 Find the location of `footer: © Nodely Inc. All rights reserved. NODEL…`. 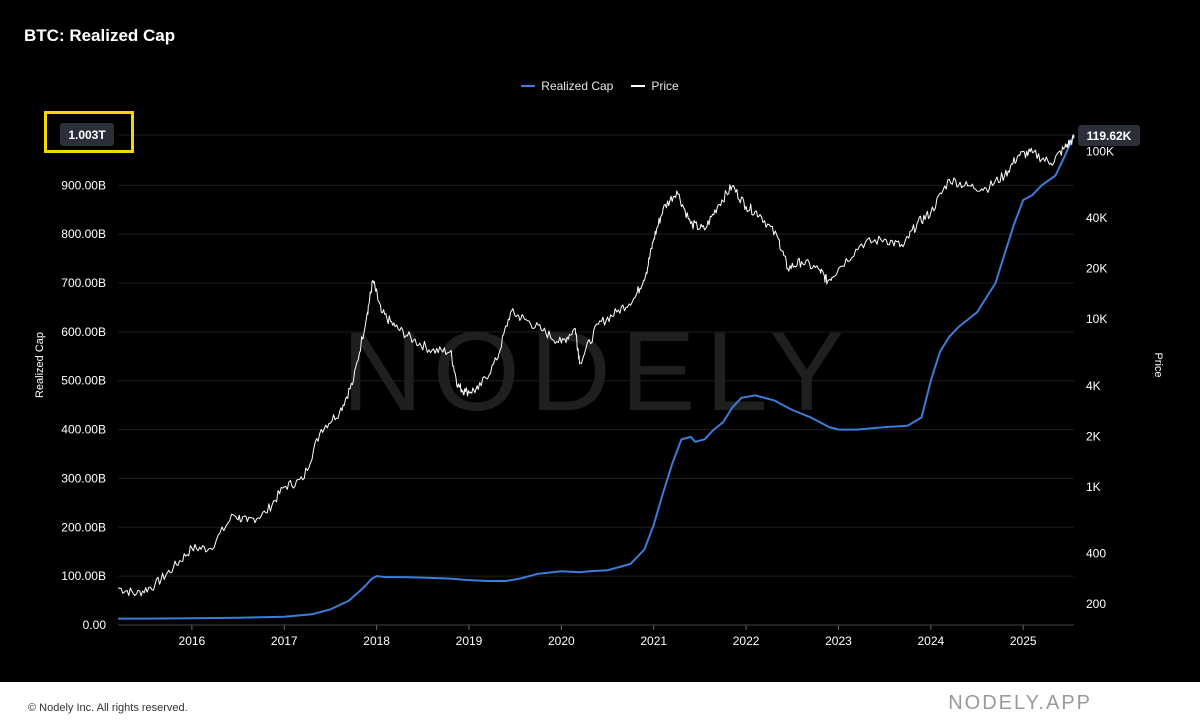

footer: © Nodely Inc. All rights reserved. NODEL… is located at coordinates (600, 703).